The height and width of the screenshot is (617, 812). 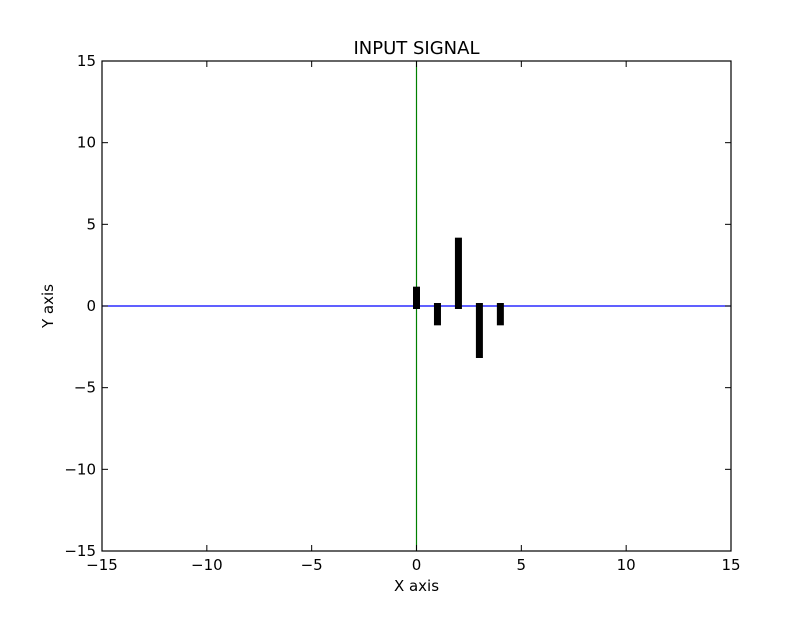 I want to click on x-axis-label: X axis, so click(x=416, y=586).